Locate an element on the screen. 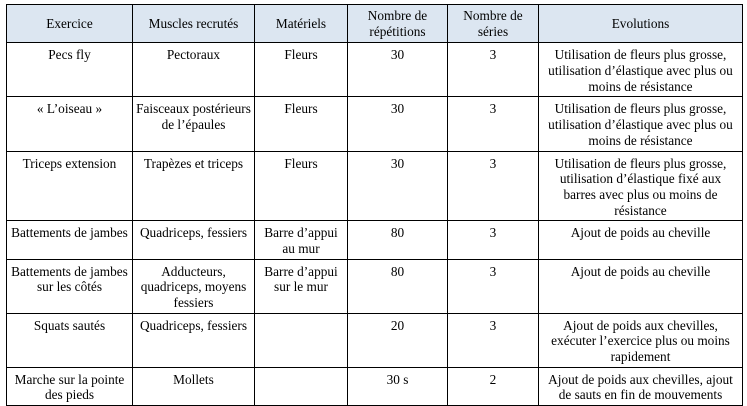 This screenshot has height=406, width=747. cell-exercice: Battements de jambes is located at coordinates (69, 240).